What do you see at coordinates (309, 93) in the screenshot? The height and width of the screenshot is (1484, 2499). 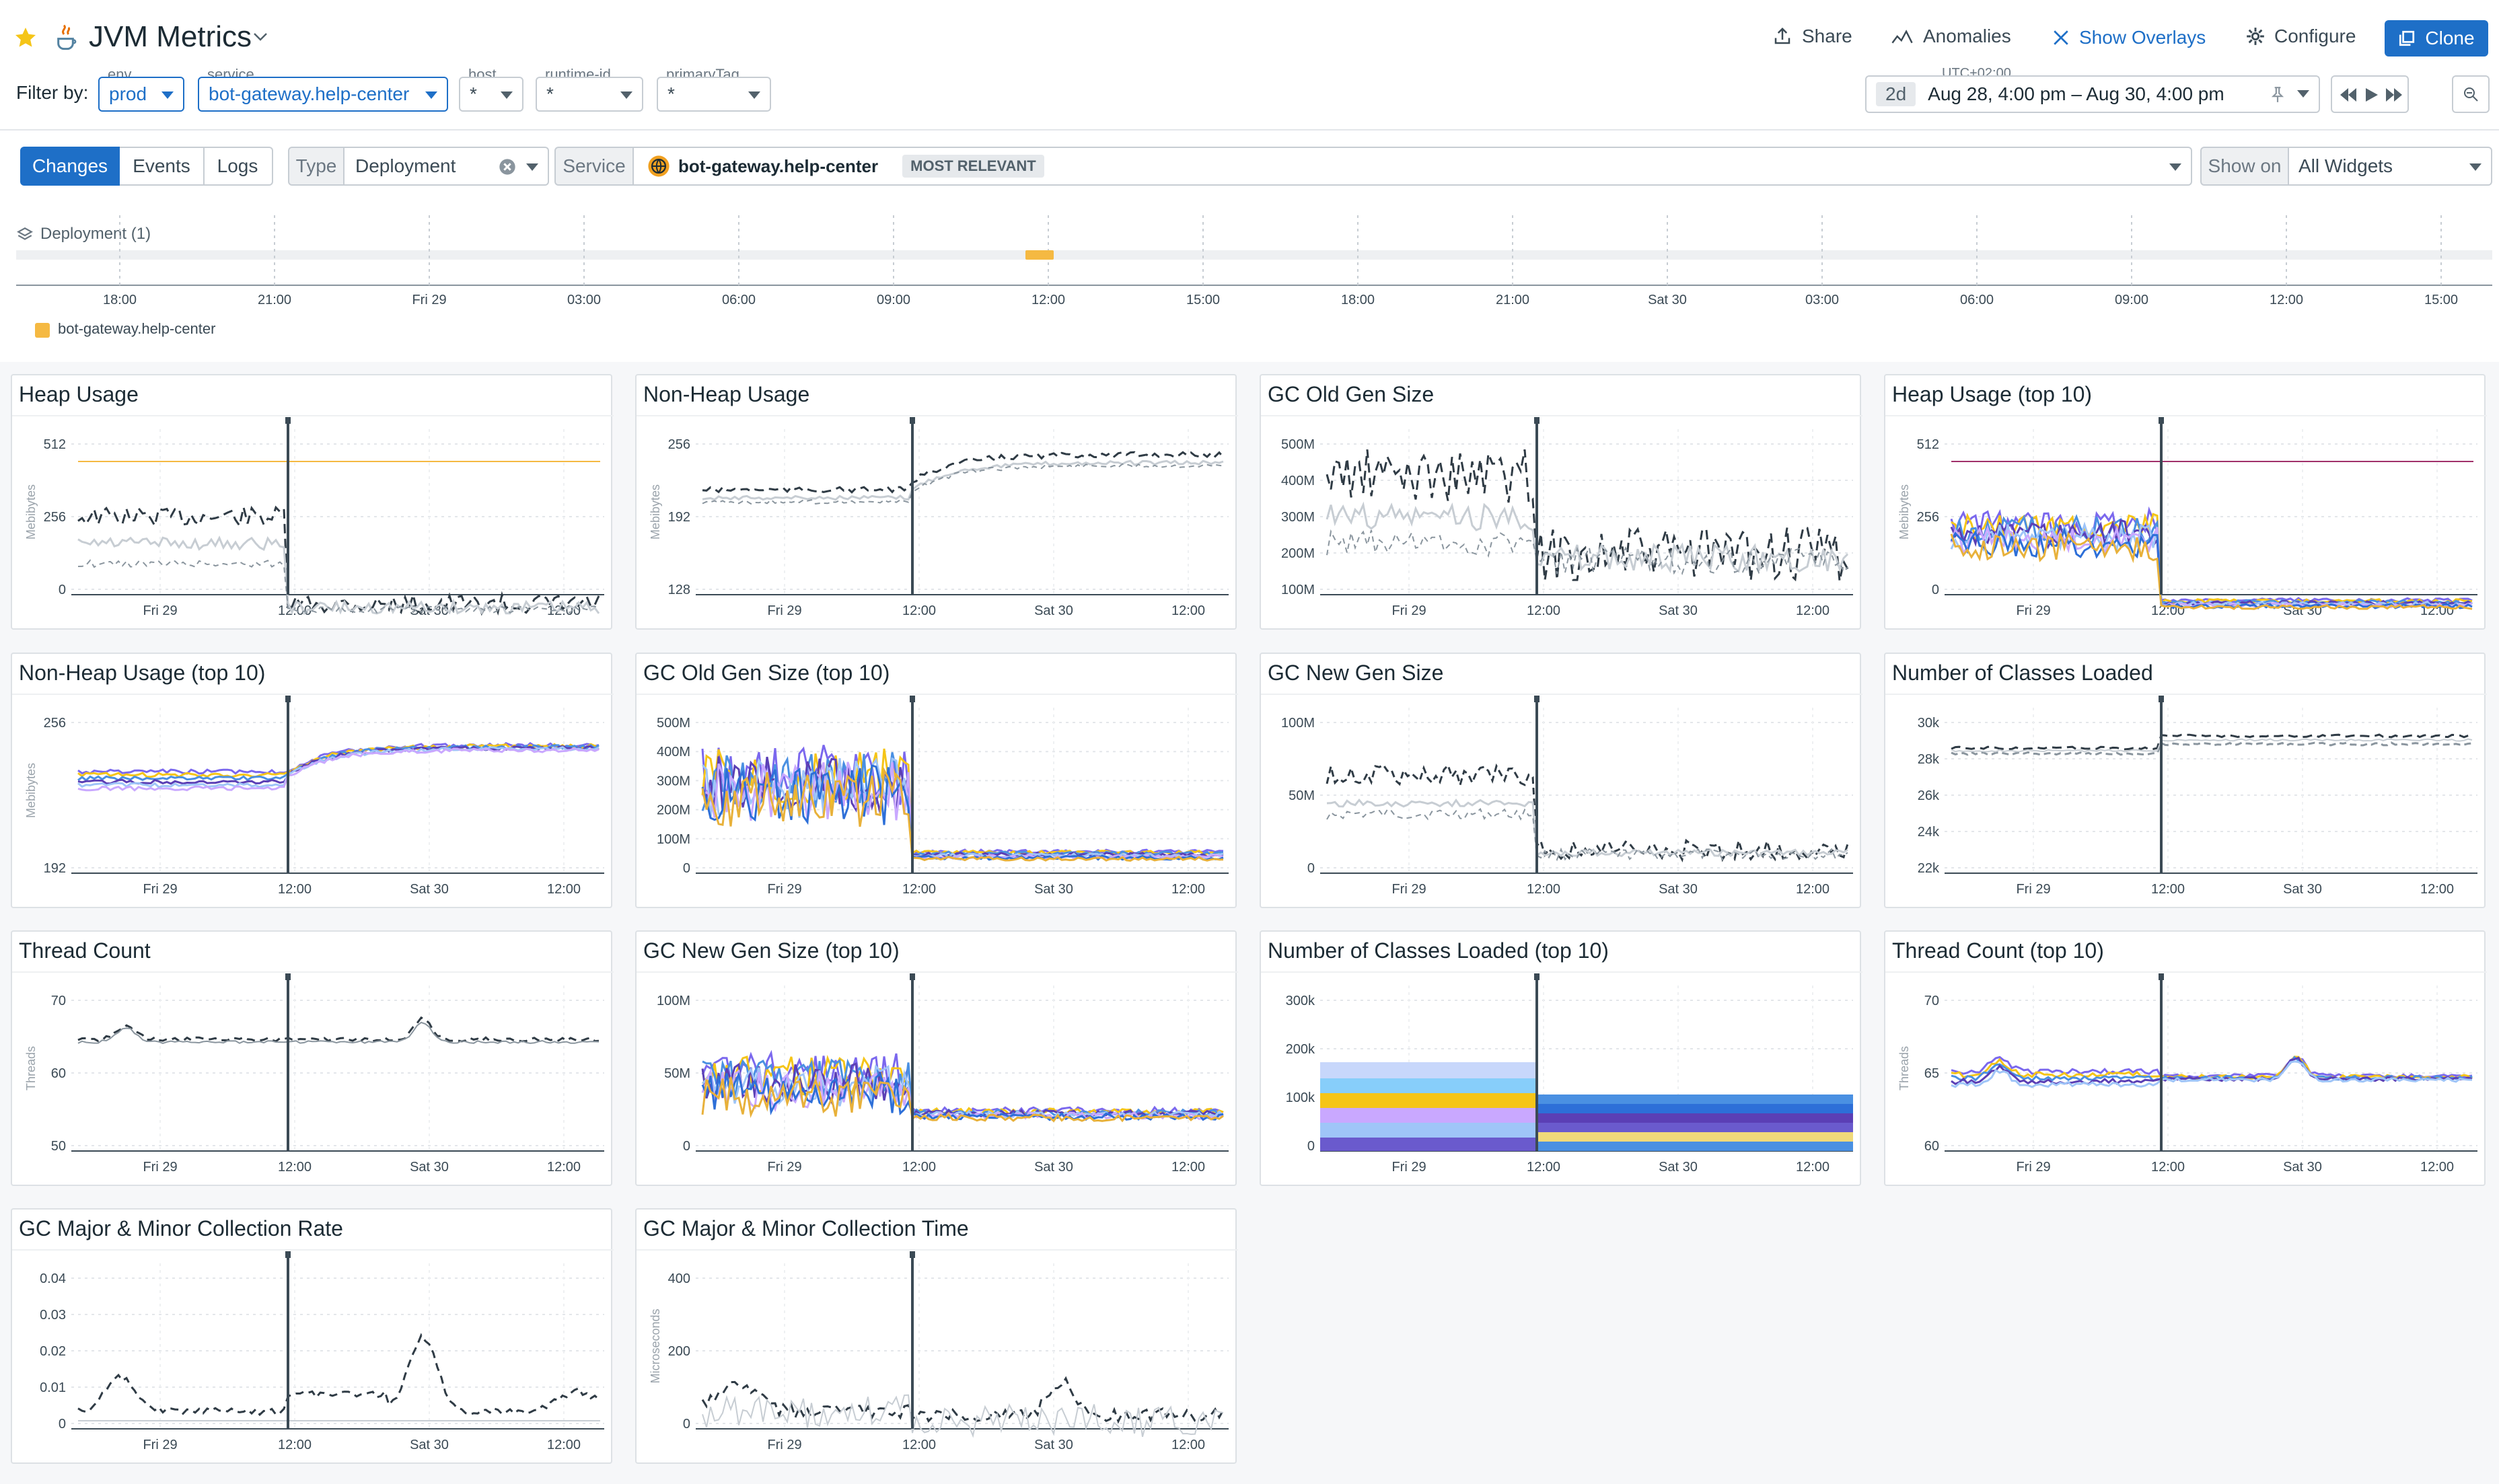 I see `service-filter-value: bot-gateway.help-center` at bounding box center [309, 93].